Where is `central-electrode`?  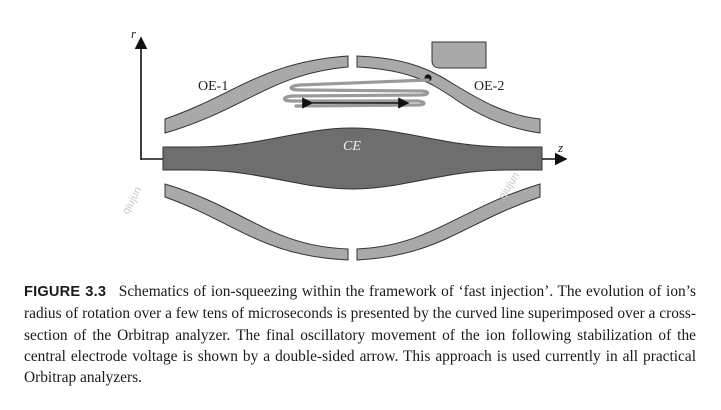
central-electrode is located at coordinates (352, 158).